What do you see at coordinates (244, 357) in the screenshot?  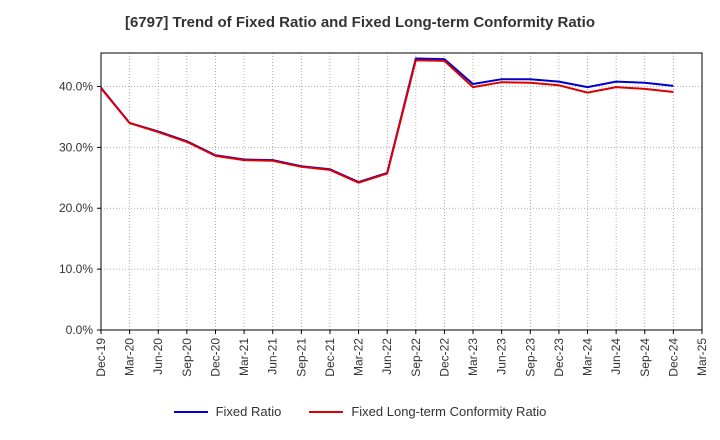 I see `x-tick-label: Mar-21` at bounding box center [244, 357].